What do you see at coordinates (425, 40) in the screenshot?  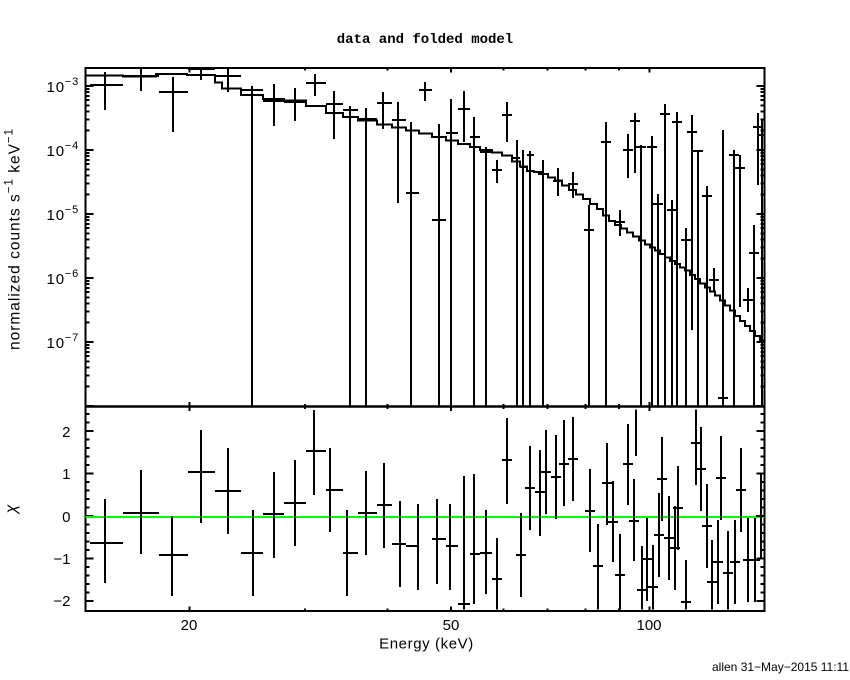 I see `svg-text: data and folded model` at bounding box center [425, 40].